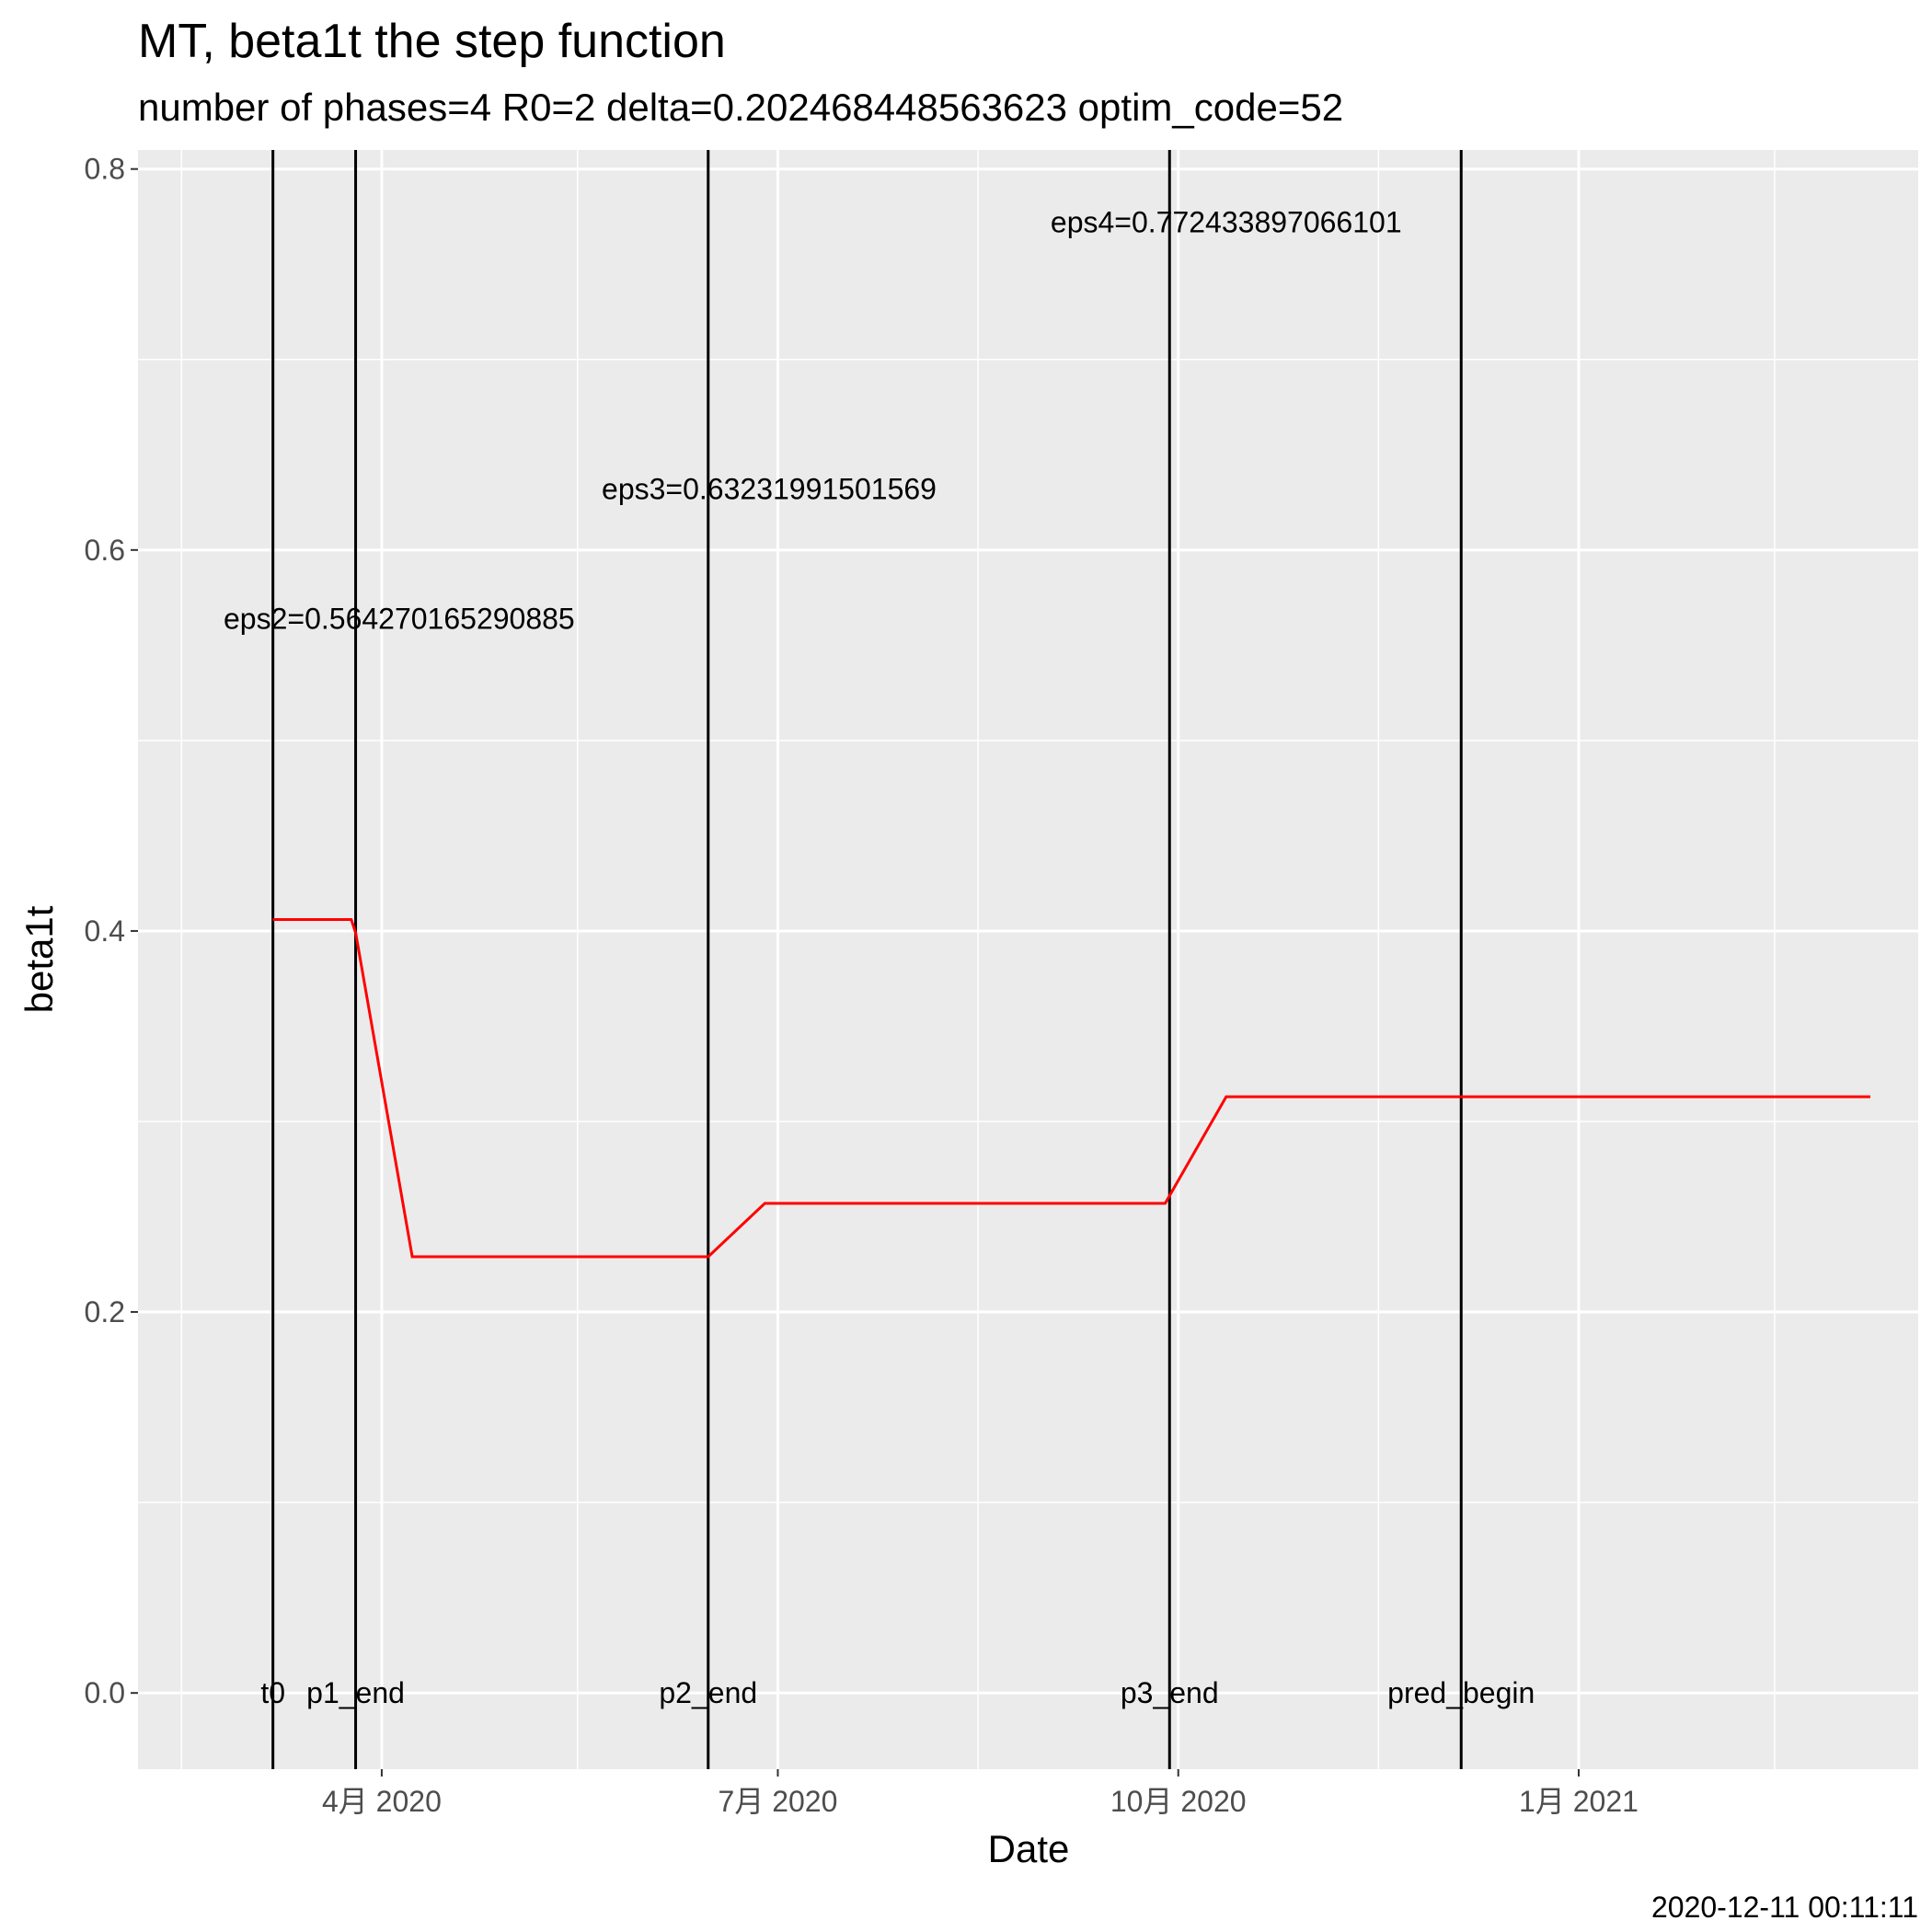  What do you see at coordinates (432, 41) in the screenshot?
I see `chart-title: MT, beta1t the step function` at bounding box center [432, 41].